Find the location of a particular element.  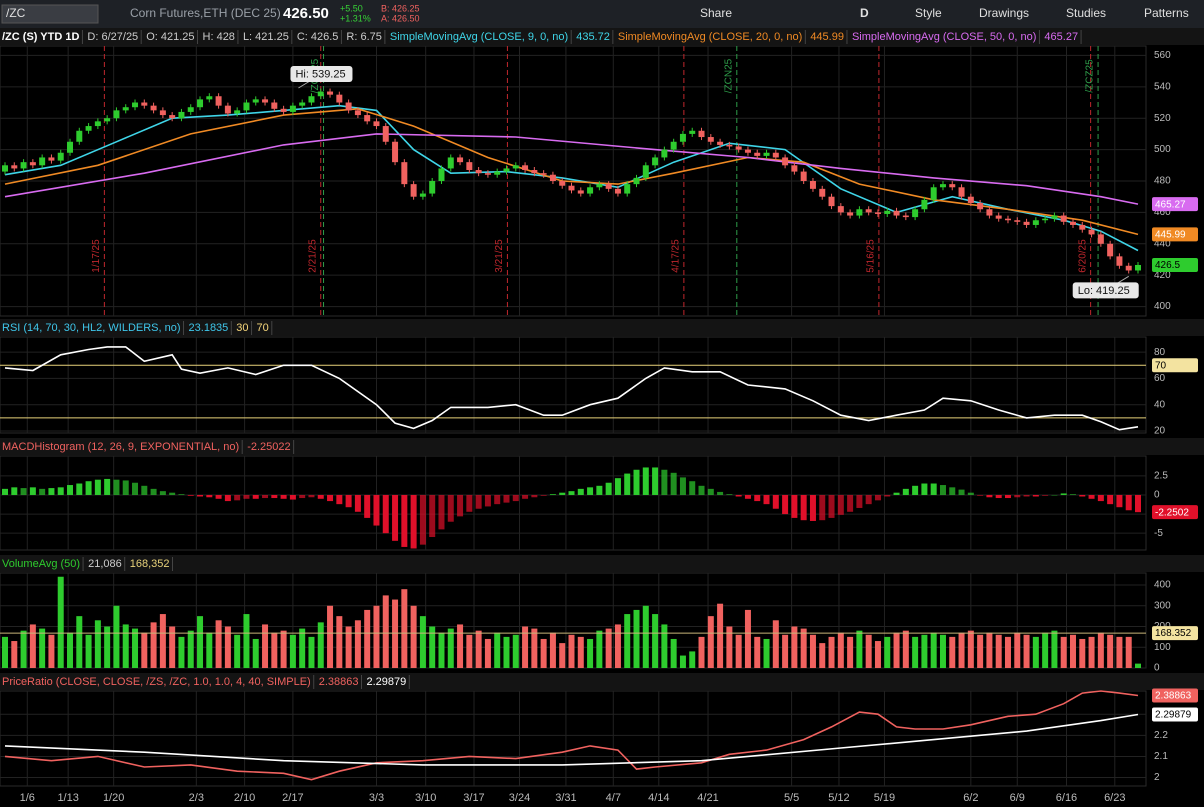

y-tick-label: 2.2 is located at coordinates (1161, 735).